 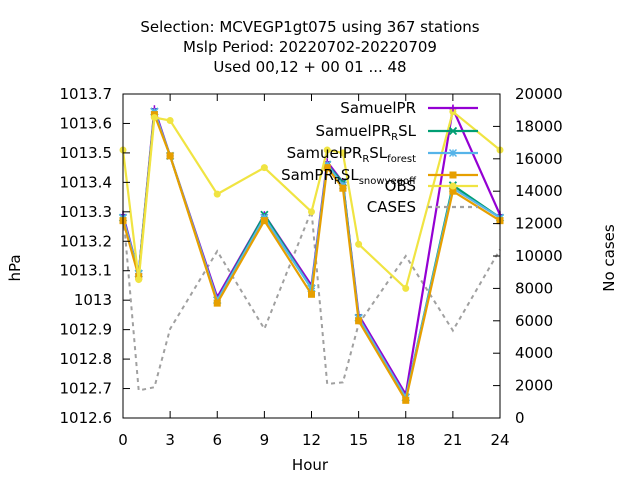 What do you see at coordinates (520, 418) in the screenshot?
I see `y2-tick-label: 0` at bounding box center [520, 418].